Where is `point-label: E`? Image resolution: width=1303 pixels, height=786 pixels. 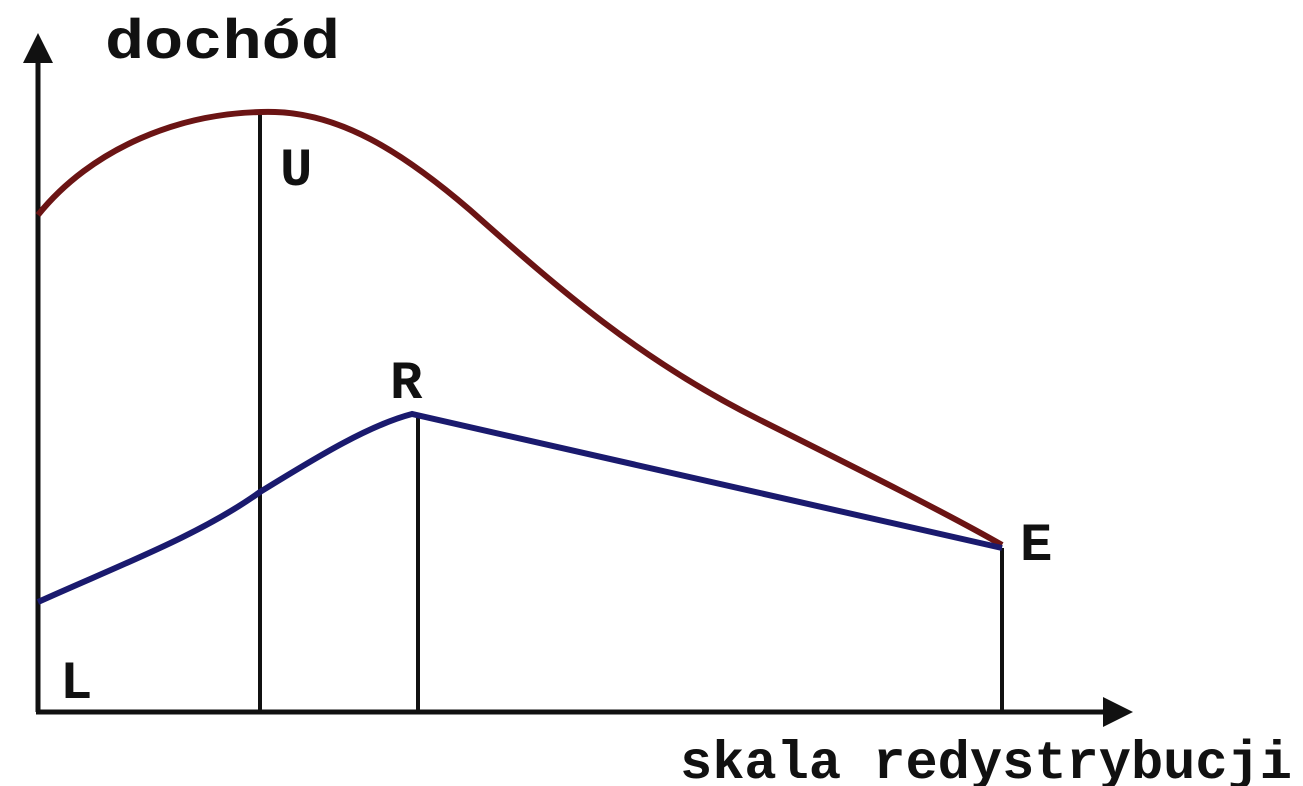
point-label: E is located at coordinates (1036, 546).